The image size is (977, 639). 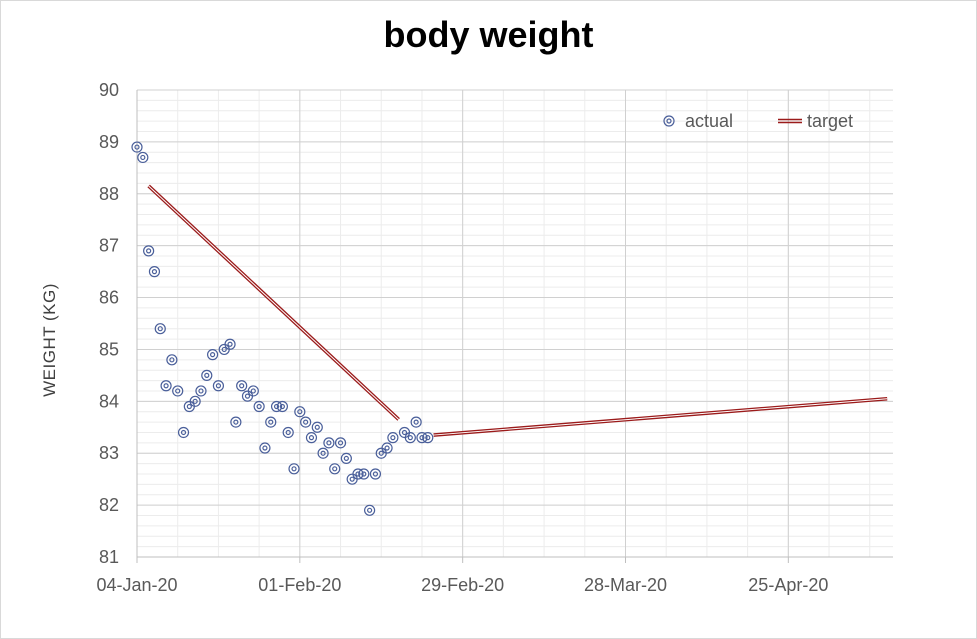 What do you see at coordinates (830, 121) in the screenshot?
I see `legend-target-label: target` at bounding box center [830, 121].